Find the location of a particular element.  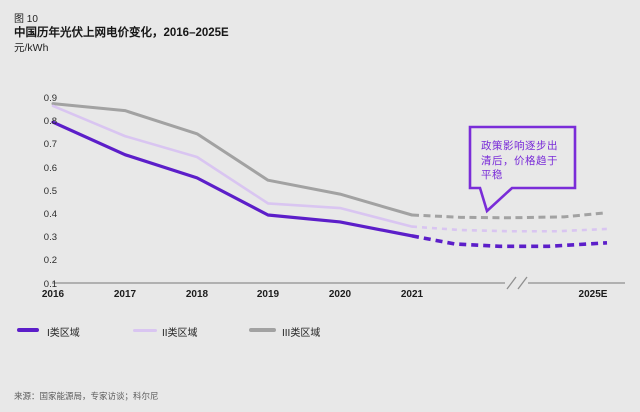

y-tick-label: 0.2 is located at coordinates (50, 261).